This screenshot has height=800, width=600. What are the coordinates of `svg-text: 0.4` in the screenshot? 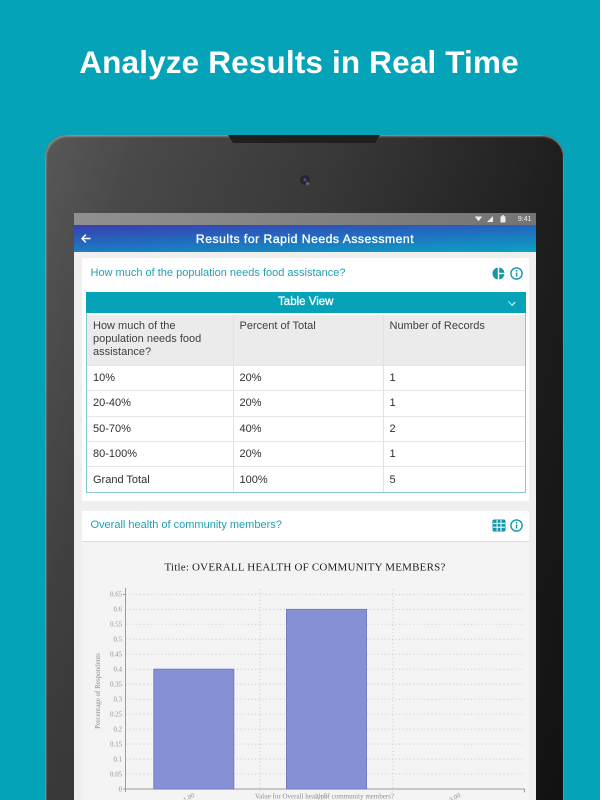 It's located at (117, 670).